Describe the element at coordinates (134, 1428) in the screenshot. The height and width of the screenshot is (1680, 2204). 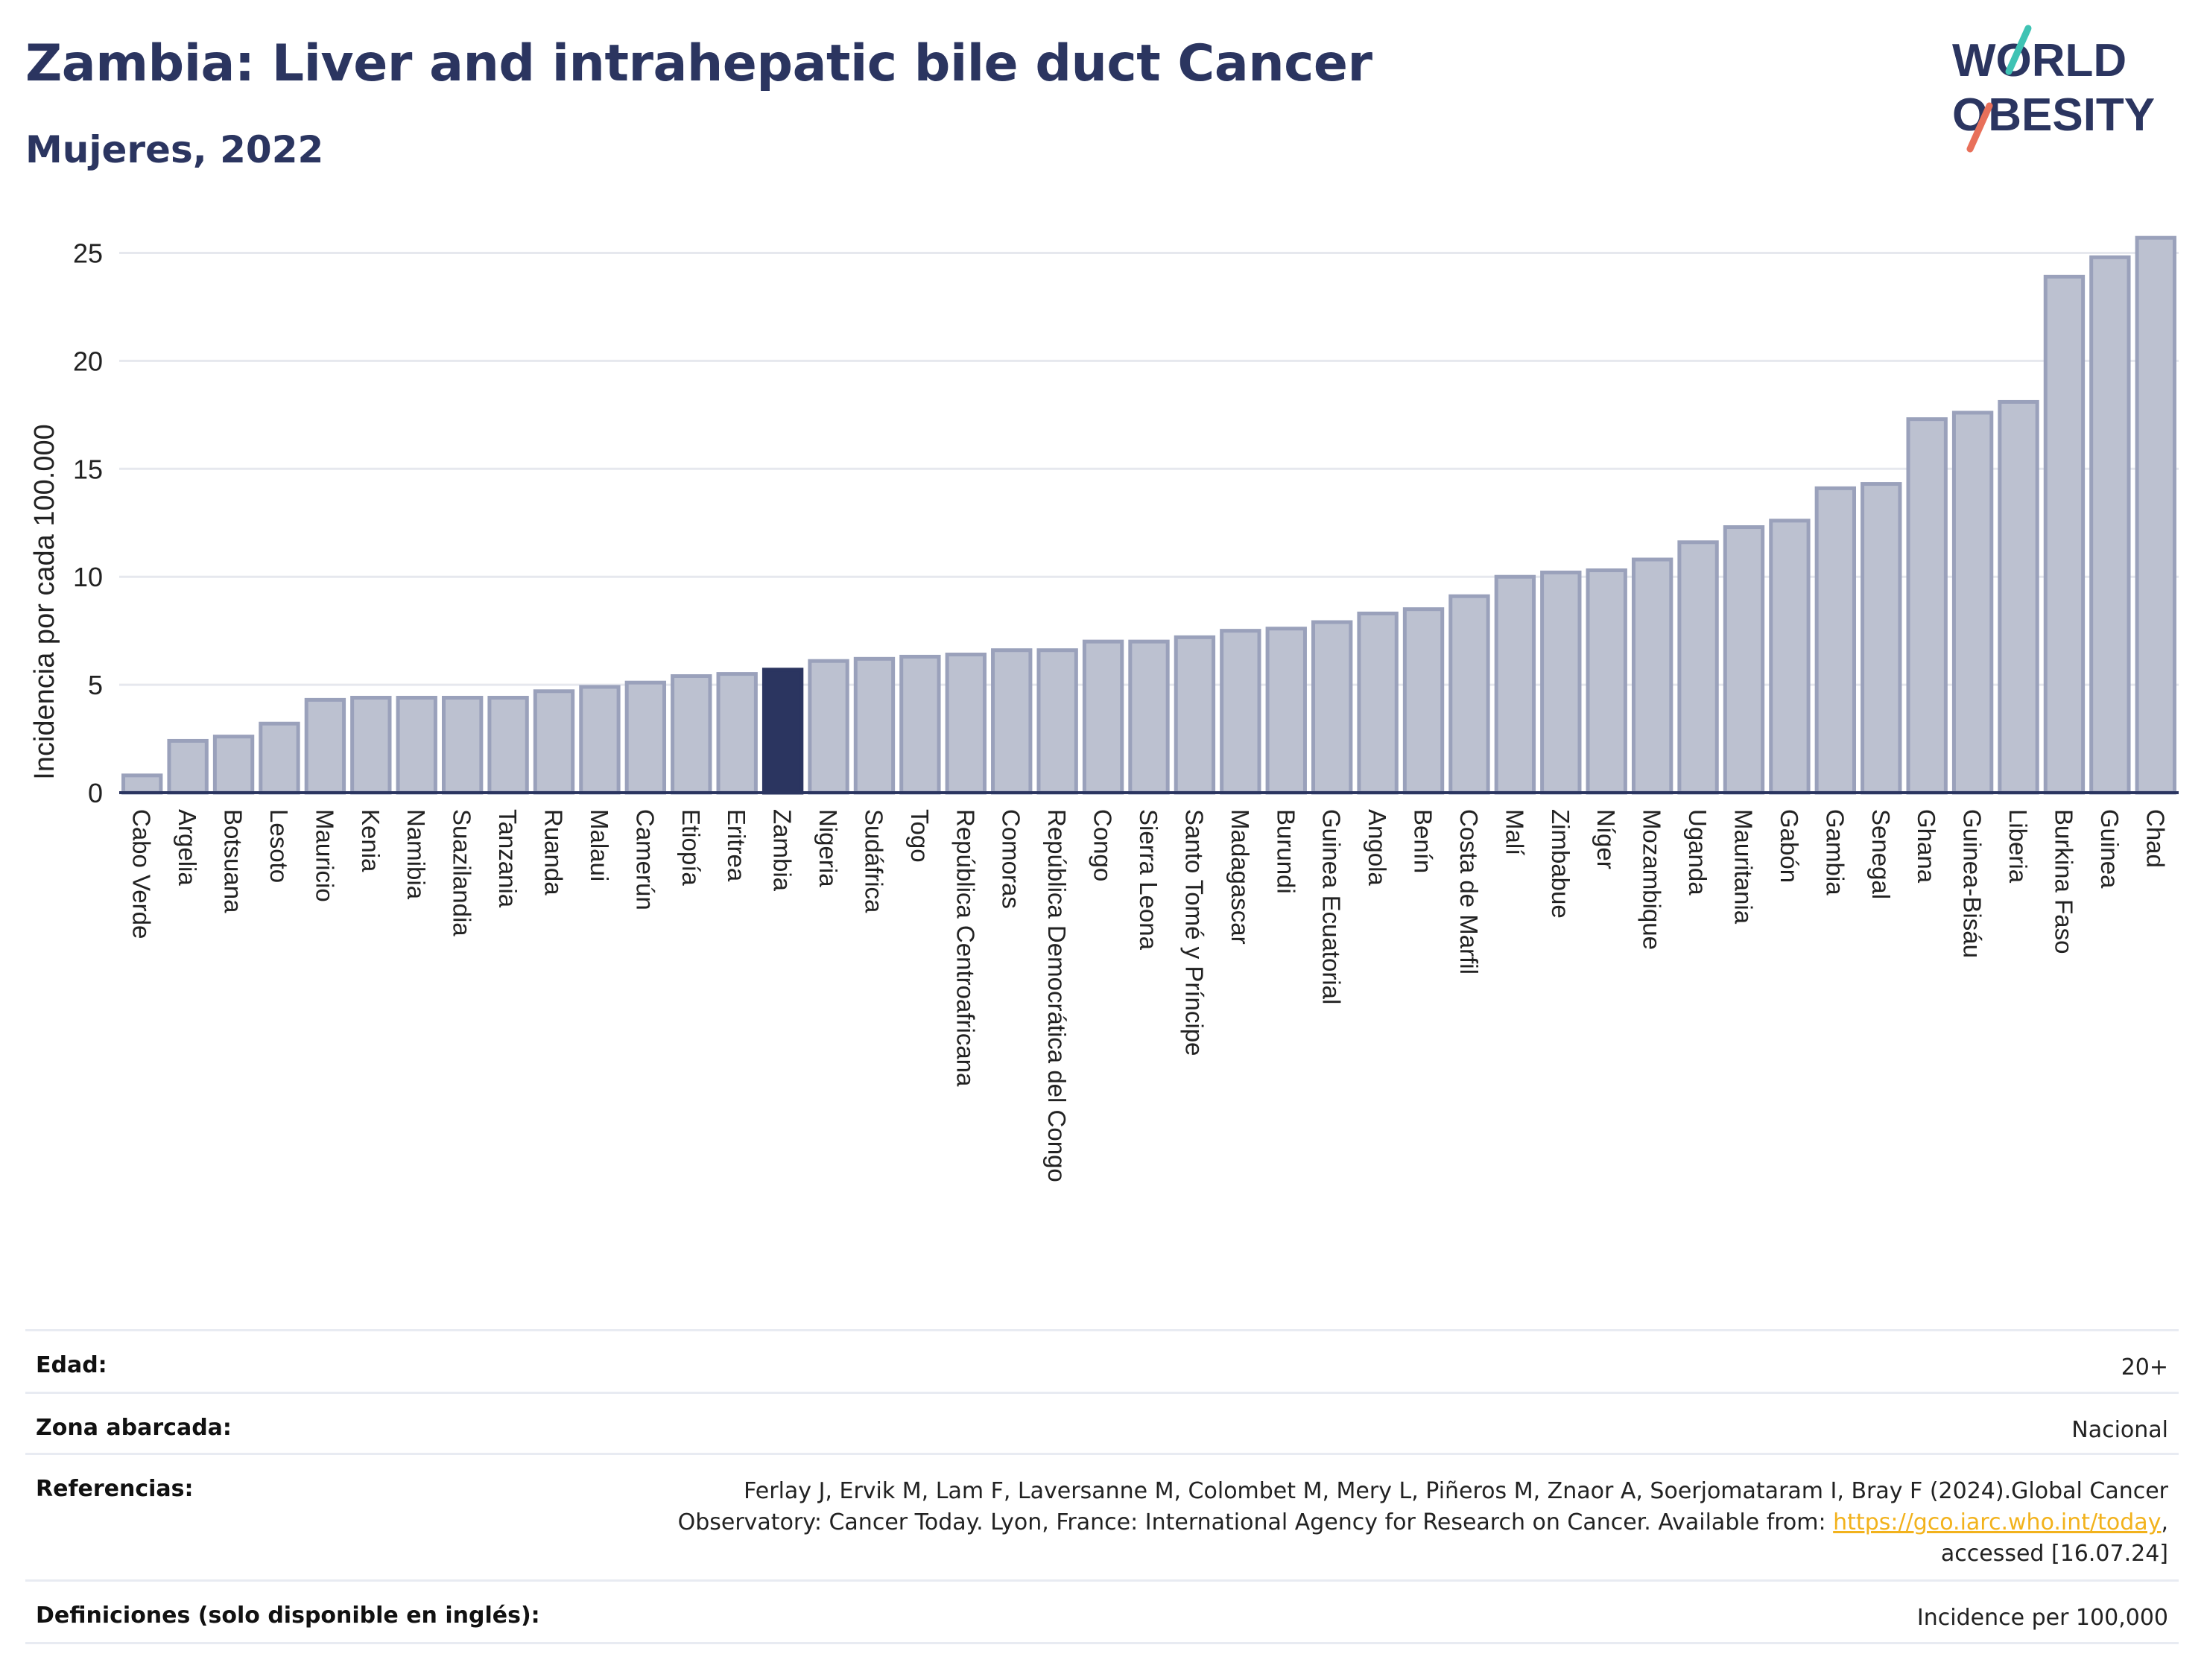
I see `info-label-area: Zona abarcada:` at that location.